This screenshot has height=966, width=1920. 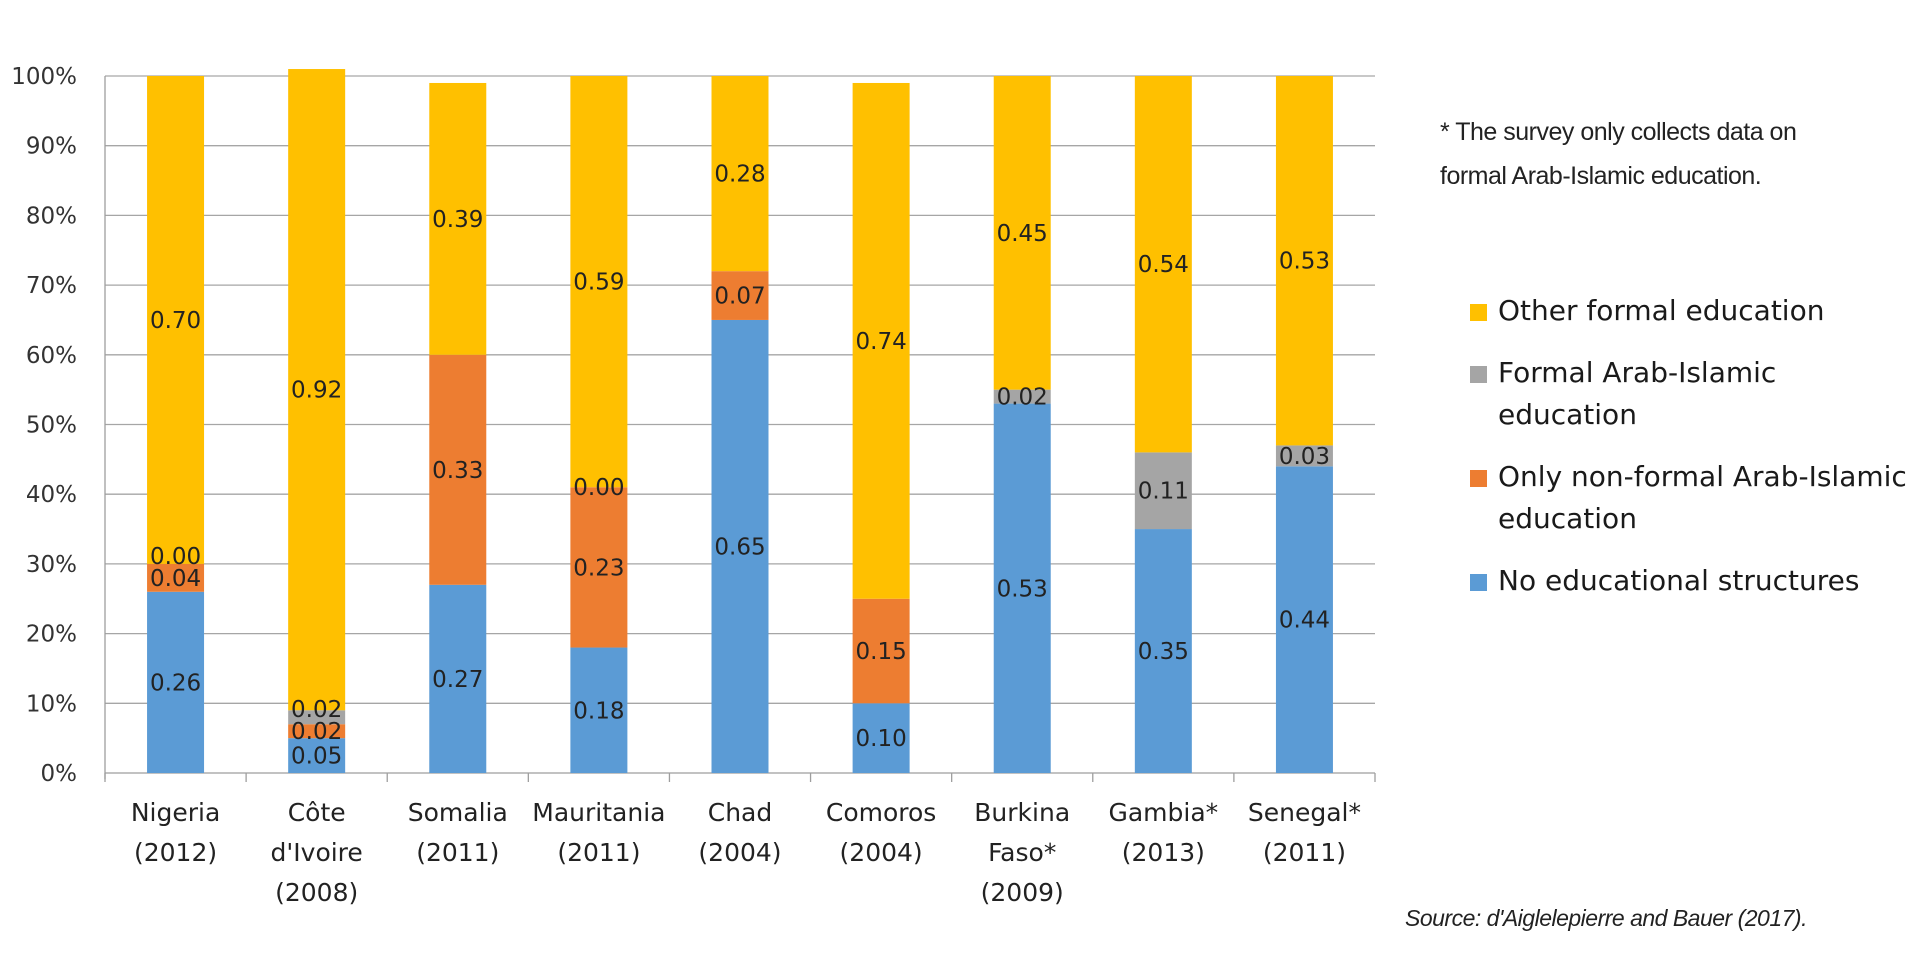 I want to click on x-category-label: Faso*, so click(x=1022, y=852).